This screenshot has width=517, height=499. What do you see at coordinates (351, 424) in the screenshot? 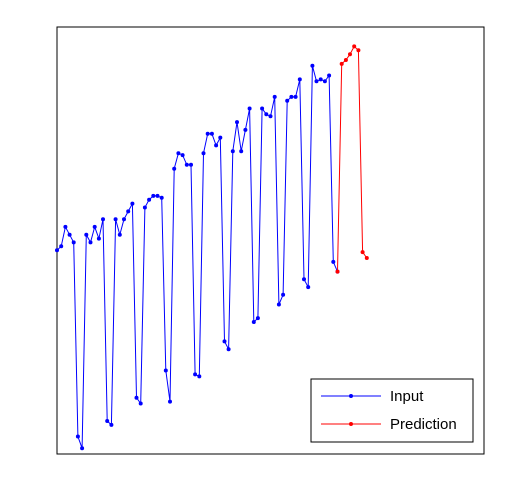
I see `legend-marker-prediction` at bounding box center [351, 424].